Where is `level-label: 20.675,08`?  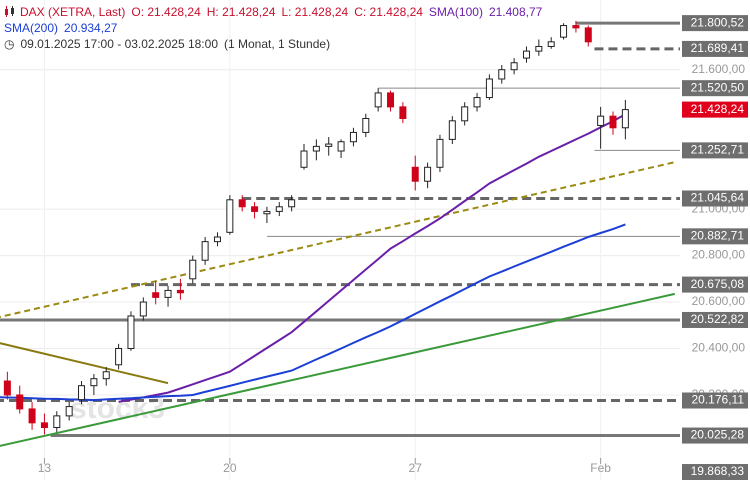 level-label: 20.675,08 is located at coordinates (718, 284).